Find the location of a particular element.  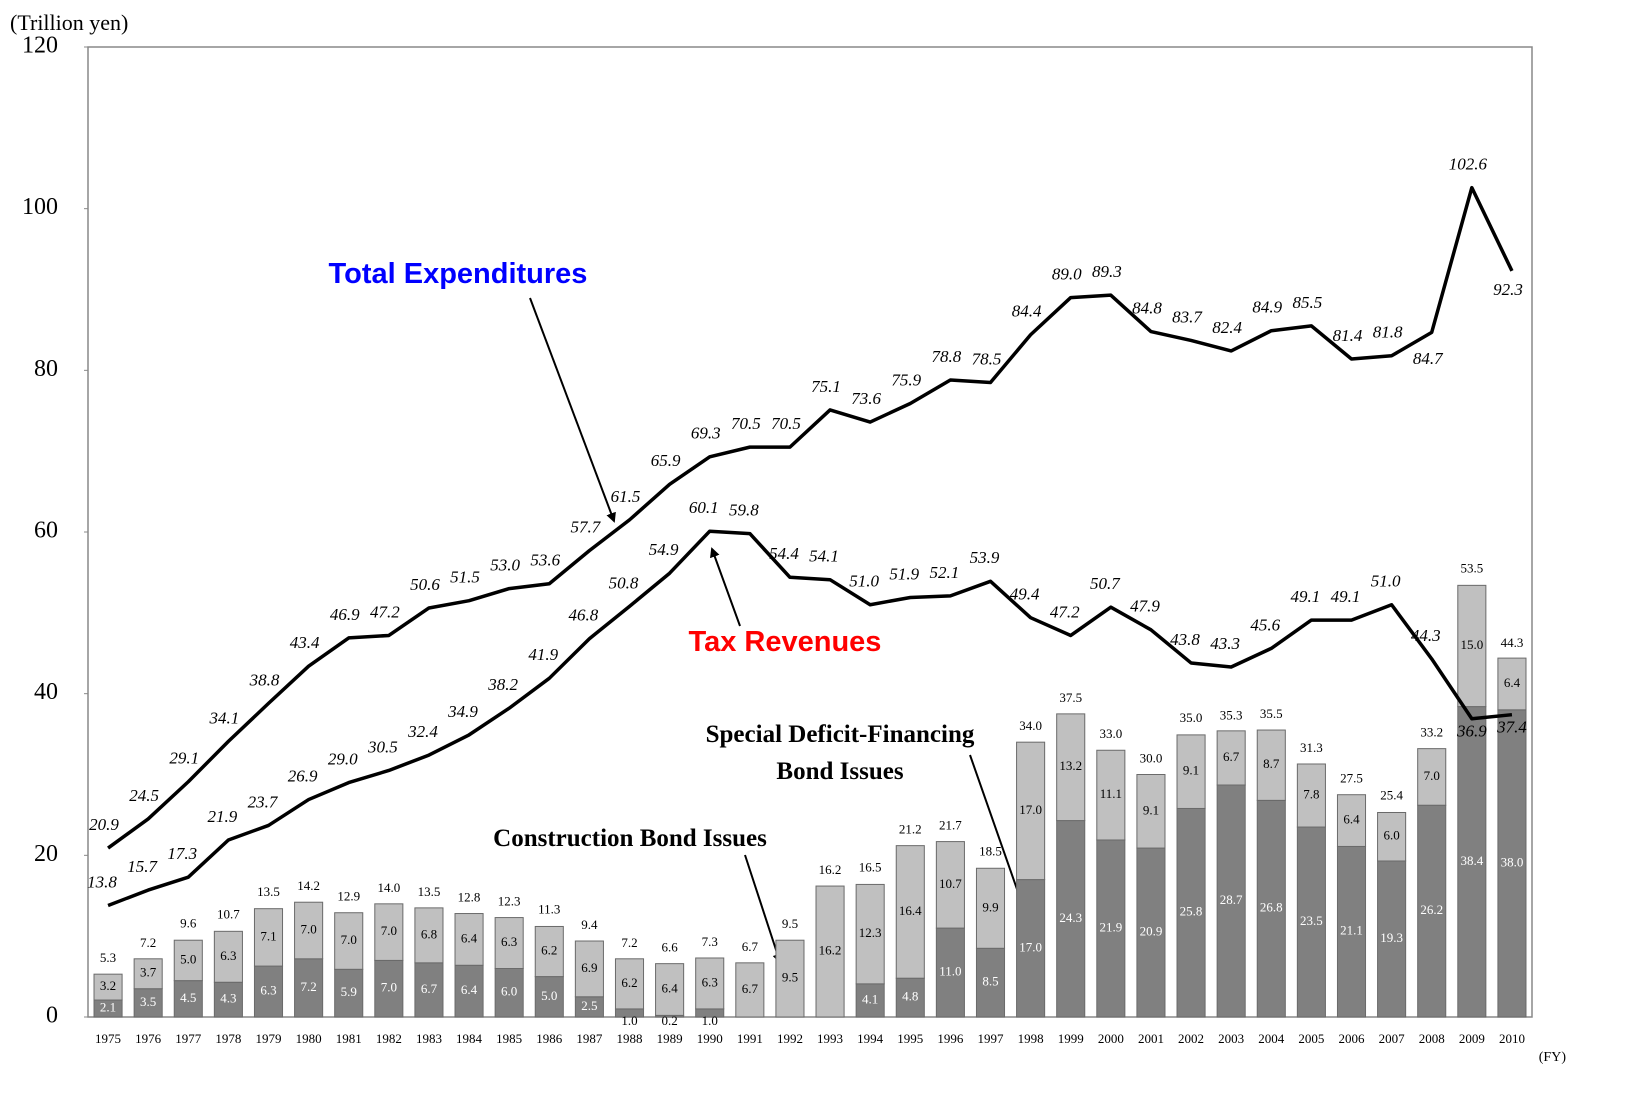

series-annotation: Construction Bond Issues is located at coordinates (630, 838).